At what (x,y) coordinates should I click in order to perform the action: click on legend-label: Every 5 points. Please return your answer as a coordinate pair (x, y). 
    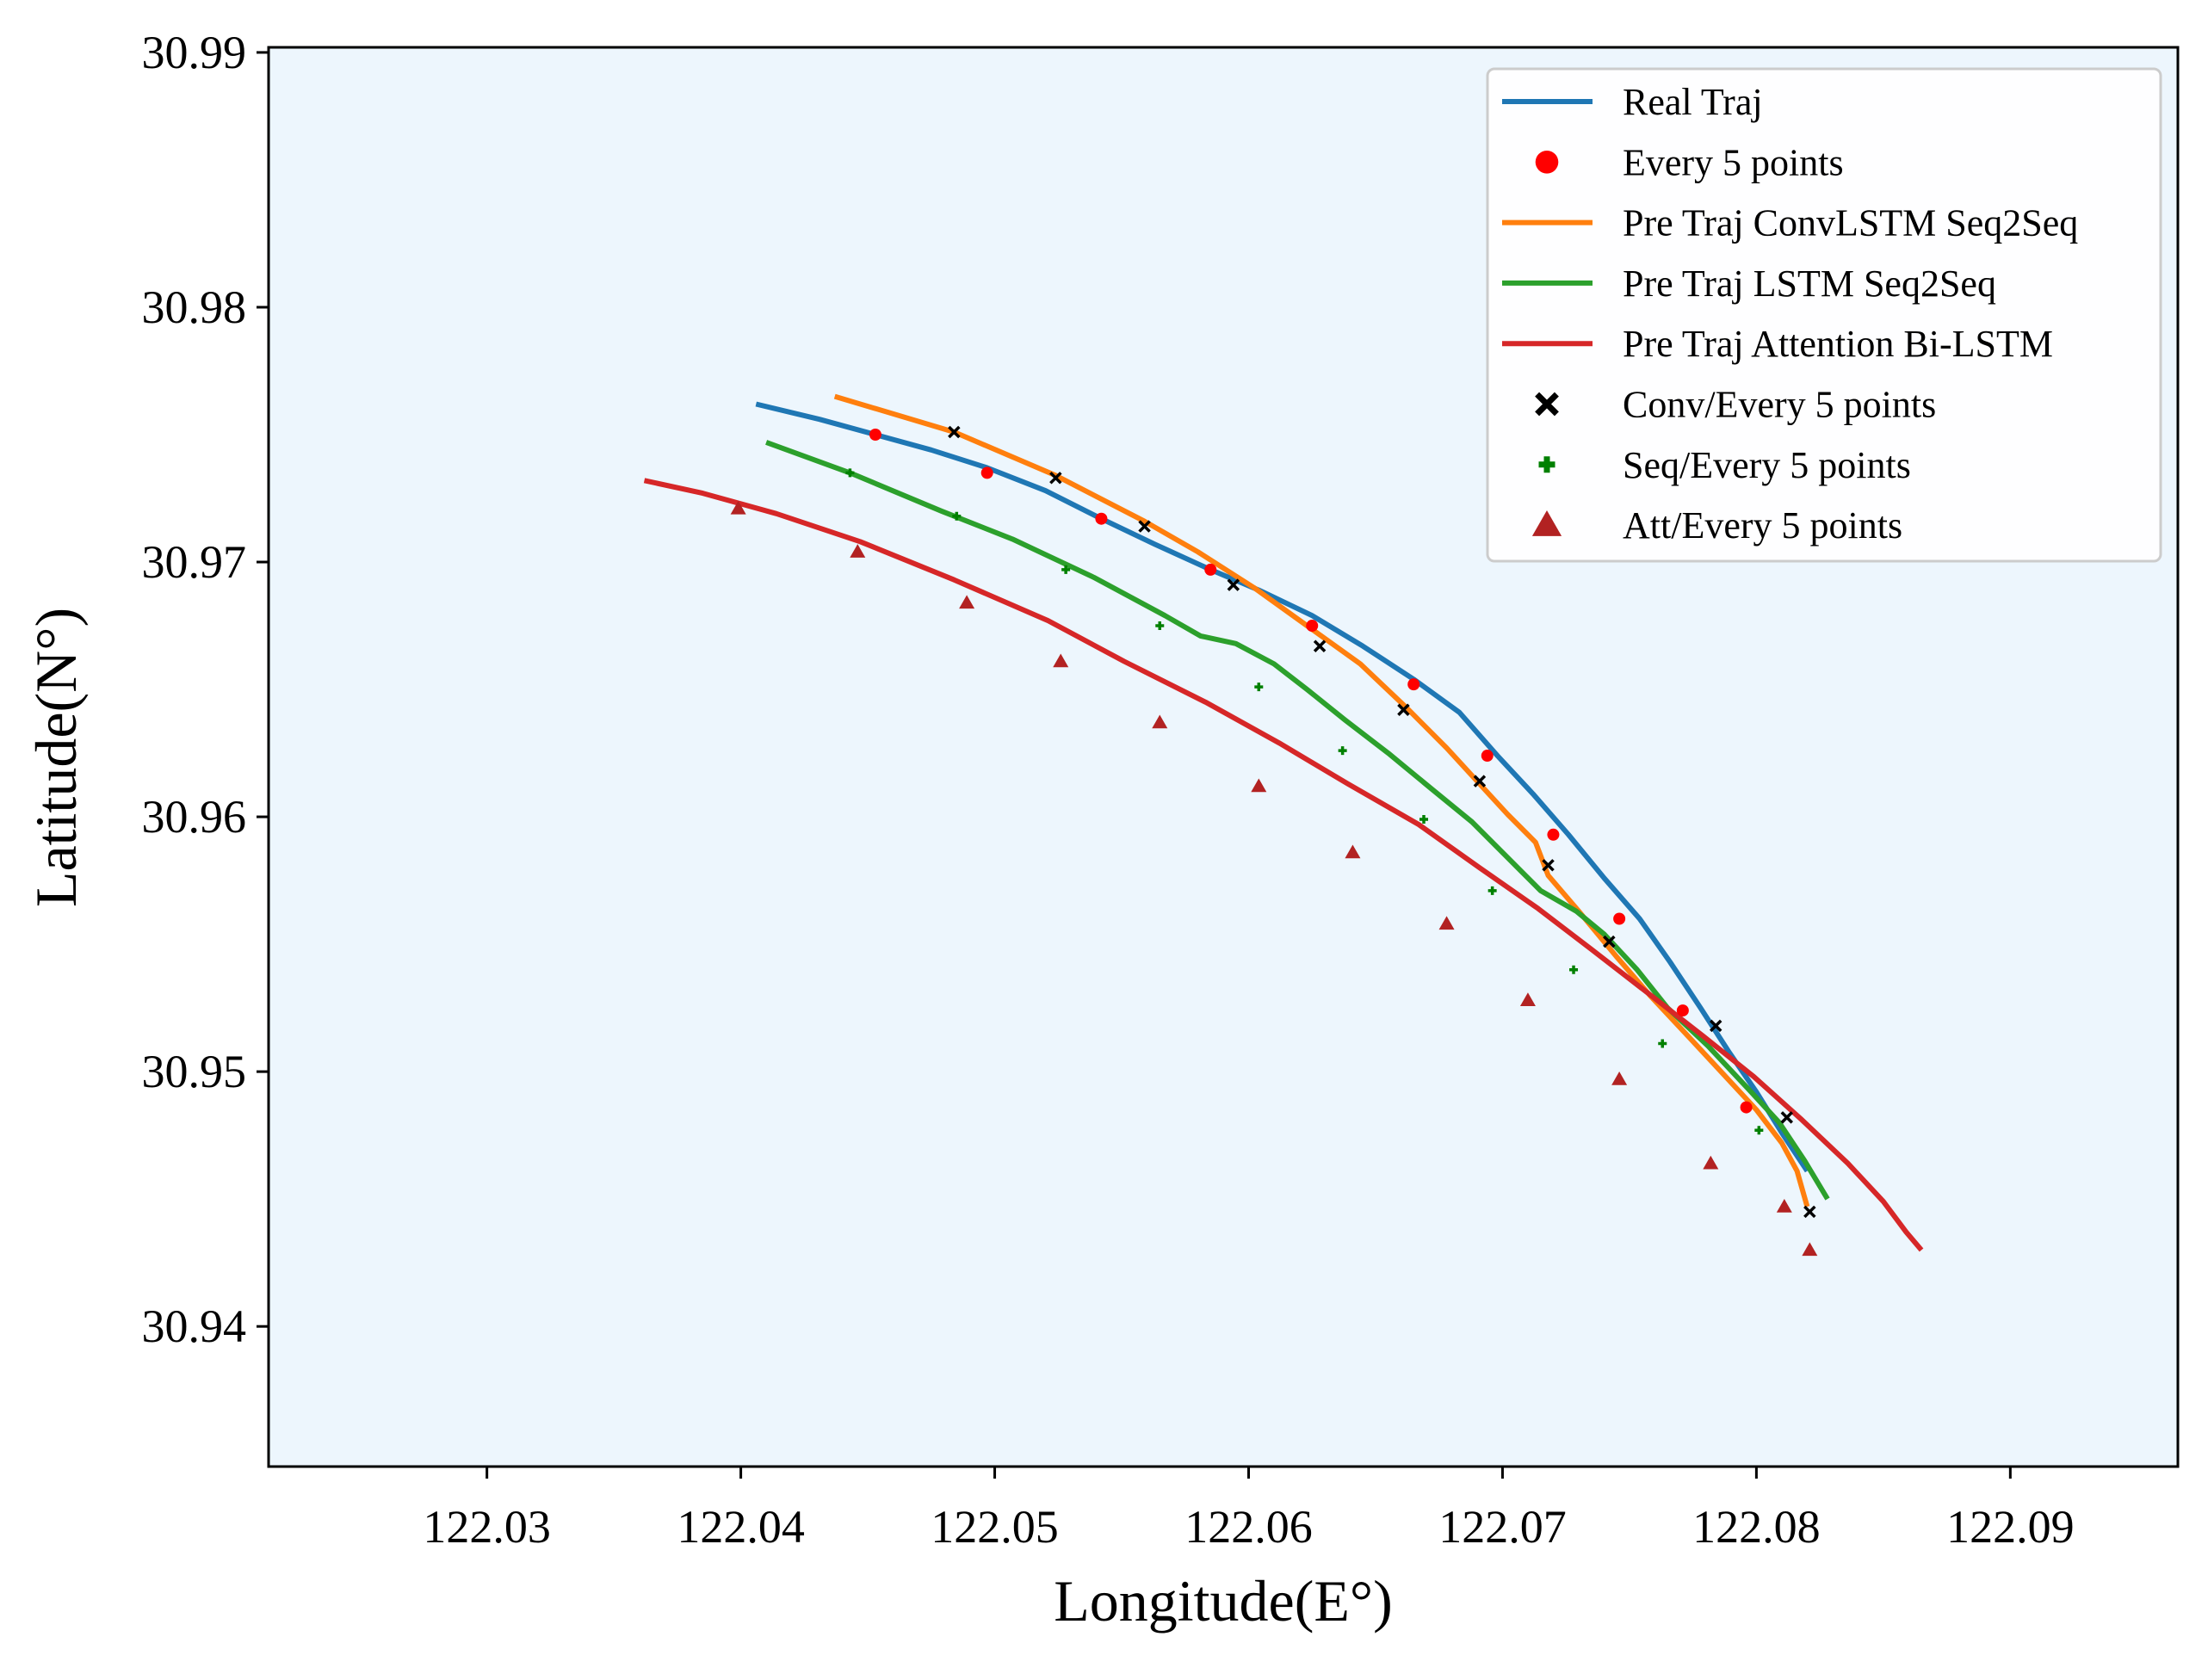
    Looking at the image, I should click on (1733, 162).